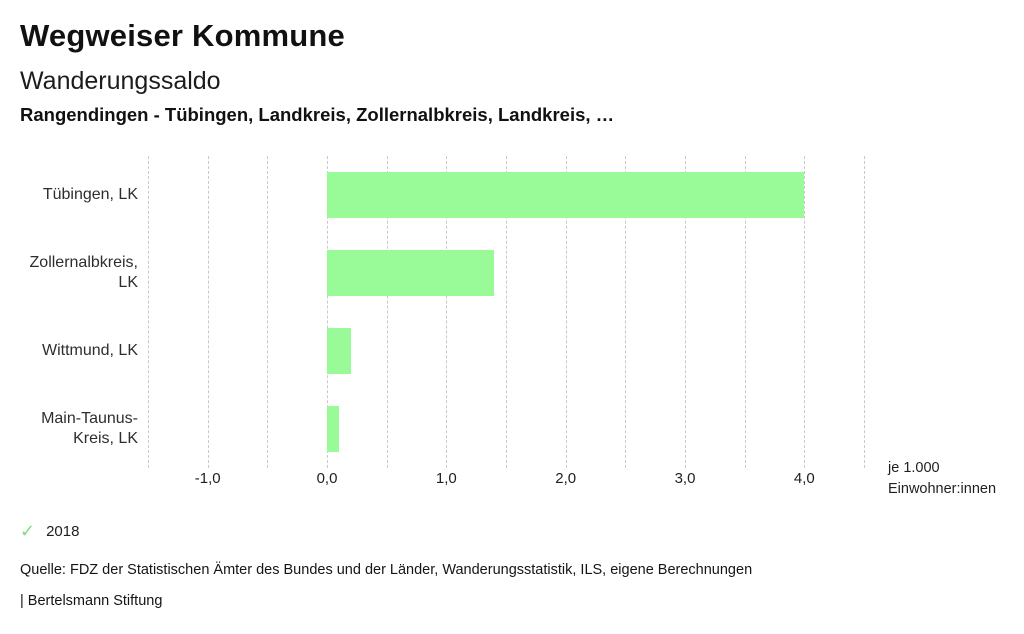  I want to click on legend-year-toggle: ✓ 2018, so click(49, 531).